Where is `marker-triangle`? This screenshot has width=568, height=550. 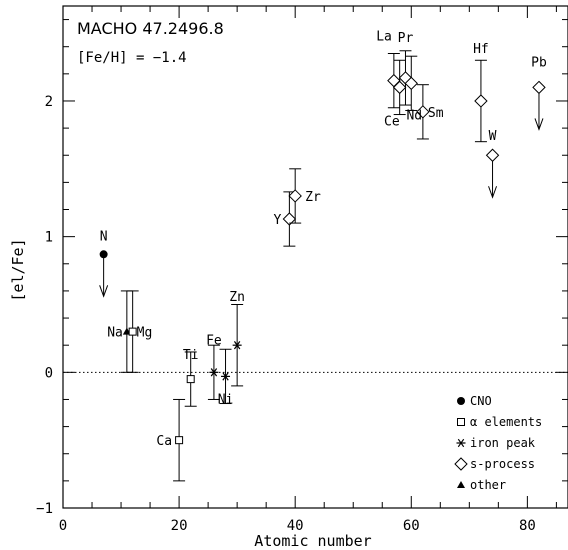 marker-triangle is located at coordinates (461, 484).